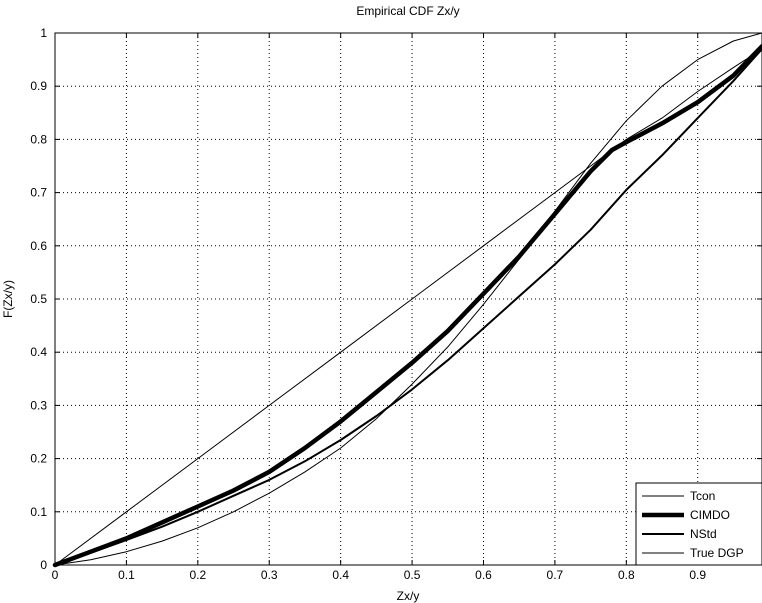 The width and height of the screenshot is (762, 603). Describe the element at coordinates (697, 575) in the screenshot. I see `x-tick-label: 0.9` at that location.